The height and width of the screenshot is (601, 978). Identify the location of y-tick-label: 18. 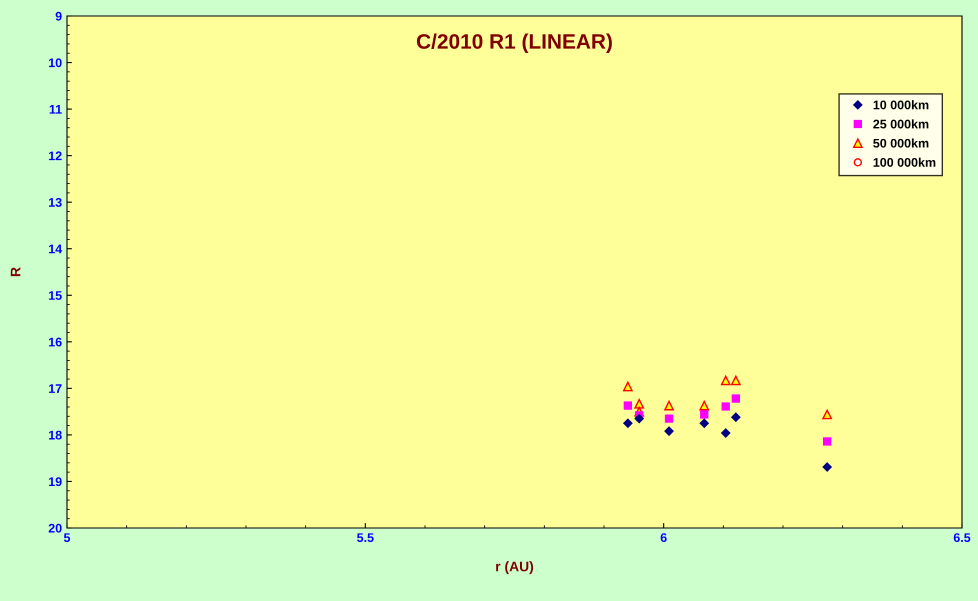
(55, 435).